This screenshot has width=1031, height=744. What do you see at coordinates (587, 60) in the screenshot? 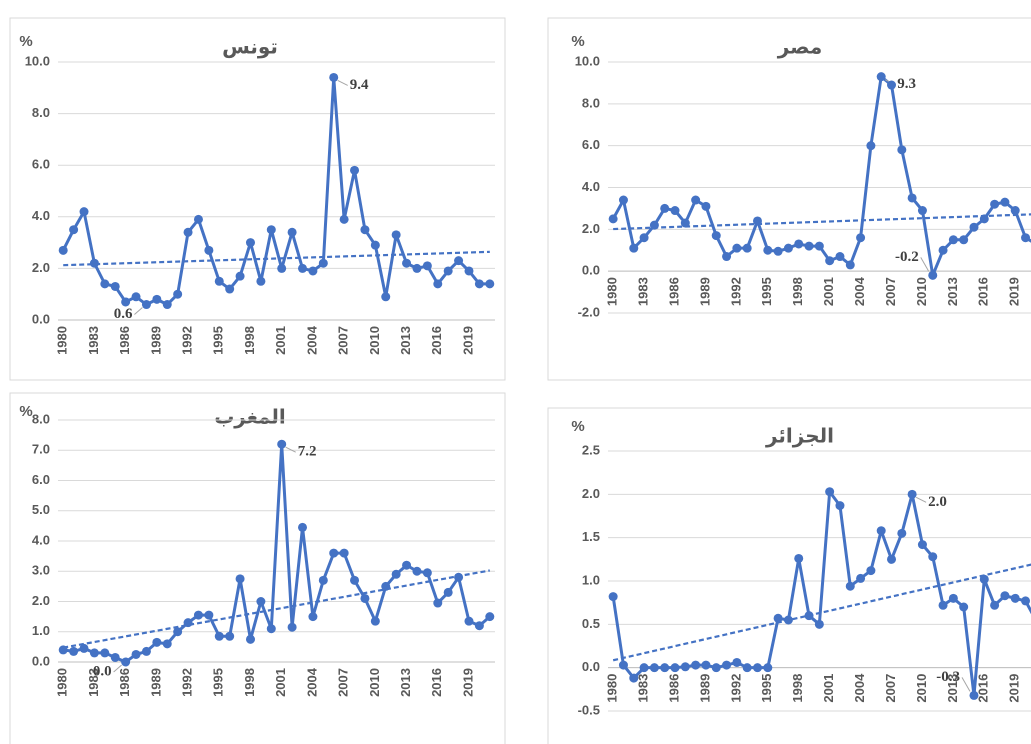
I see `y-tick-label: 10.0` at bounding box center [587, 60].